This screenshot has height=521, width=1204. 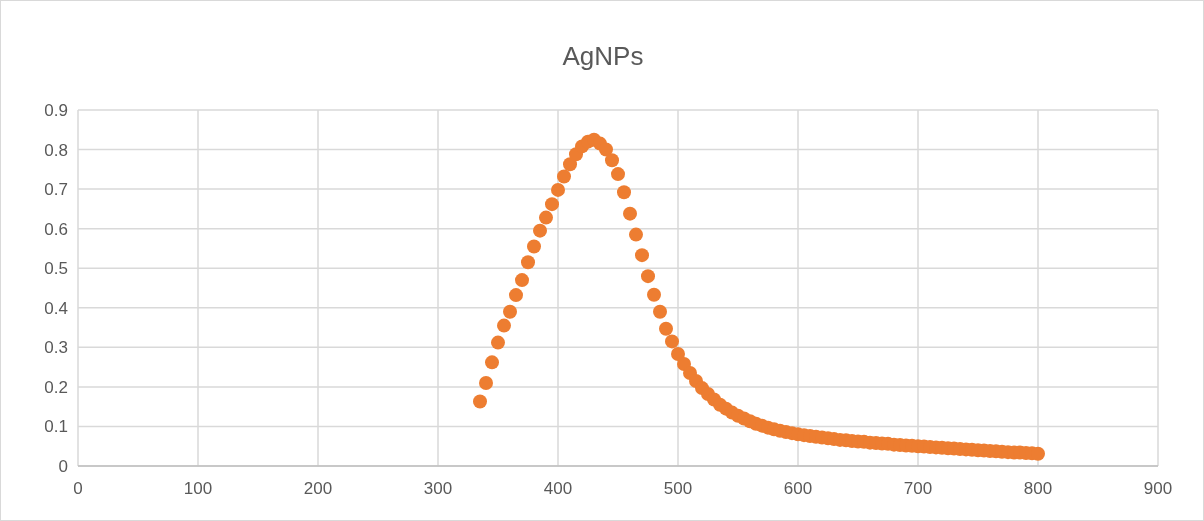 I want to click on x-tick-label: 100, so click(x=198, y=488).